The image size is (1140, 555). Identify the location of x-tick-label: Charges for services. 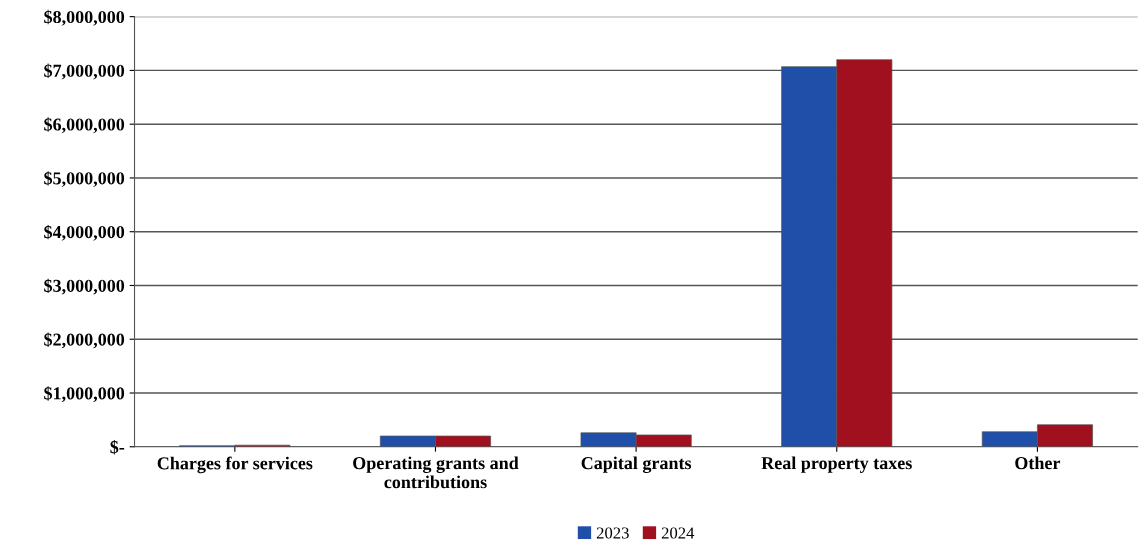
(235, 465).